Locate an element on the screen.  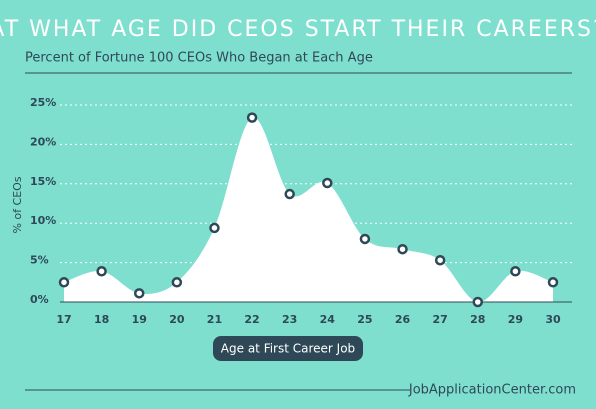
source: JobApplicationCenter.com is located at coordinates (492, 390).